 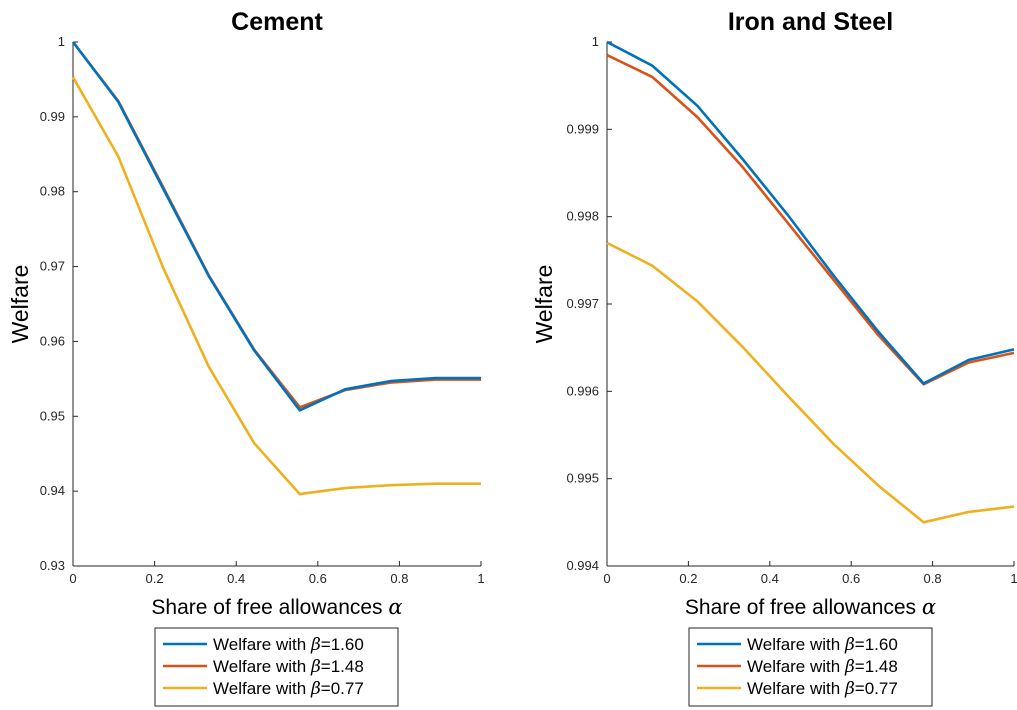 What do you see at coordinates (52, 340) in the screenshot?
I see `y-tick-label: 0.96` at bounding box center [52, 340].